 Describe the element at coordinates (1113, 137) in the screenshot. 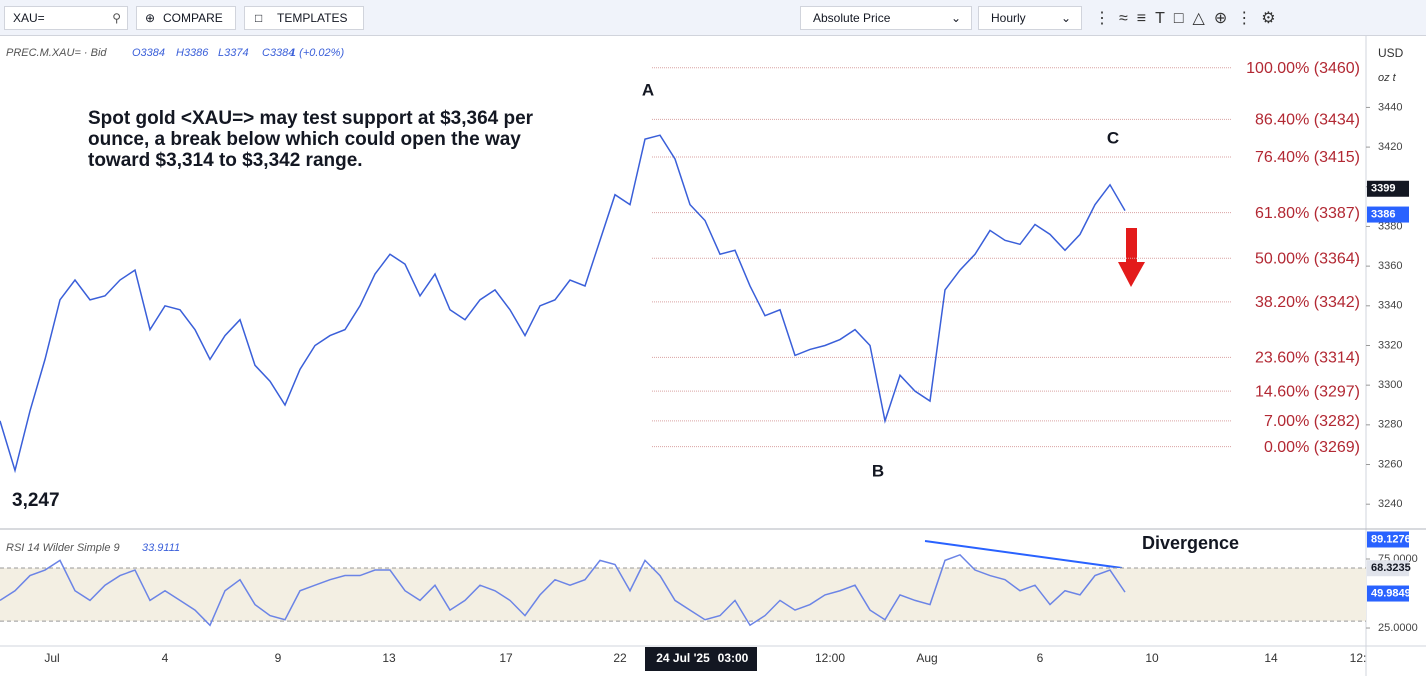

I see `wave-label: C` at that location.